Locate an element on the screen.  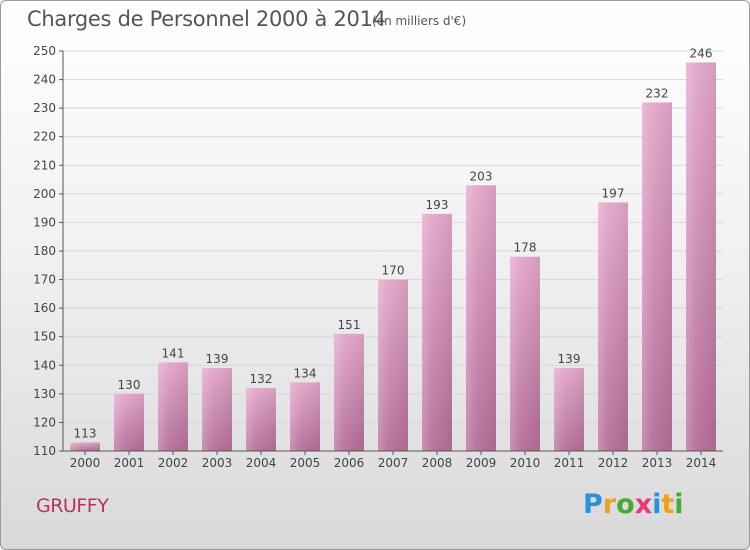
x-tick-label: 2001 is located at coordinates (129, 463).